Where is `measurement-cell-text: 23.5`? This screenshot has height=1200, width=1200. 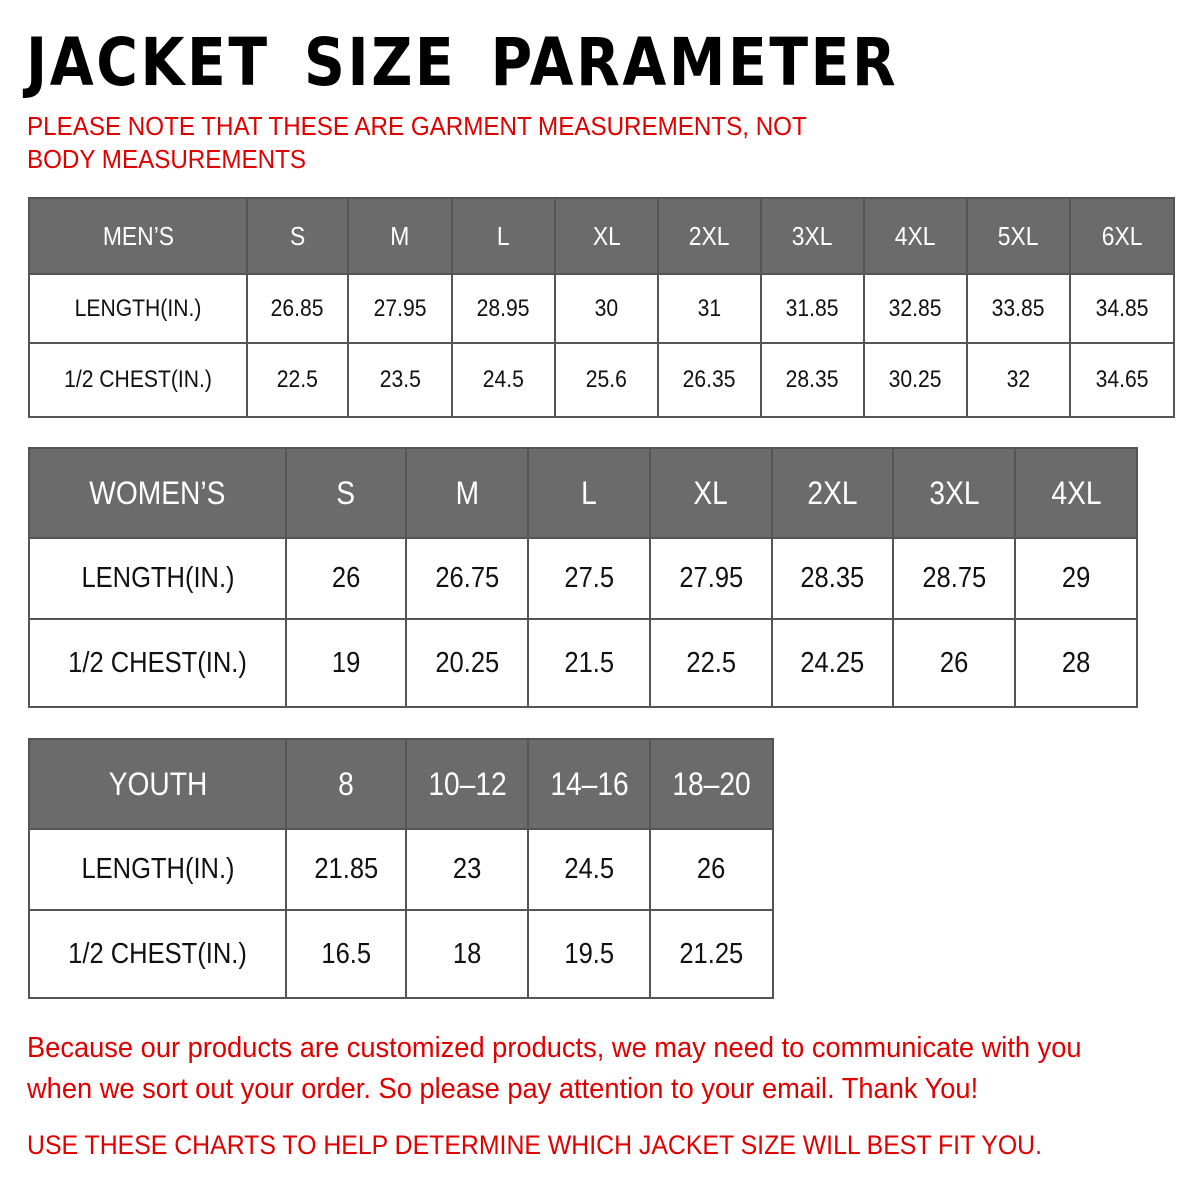
measurement-cell-text: 23.5 is located at coordinates (400, 379).